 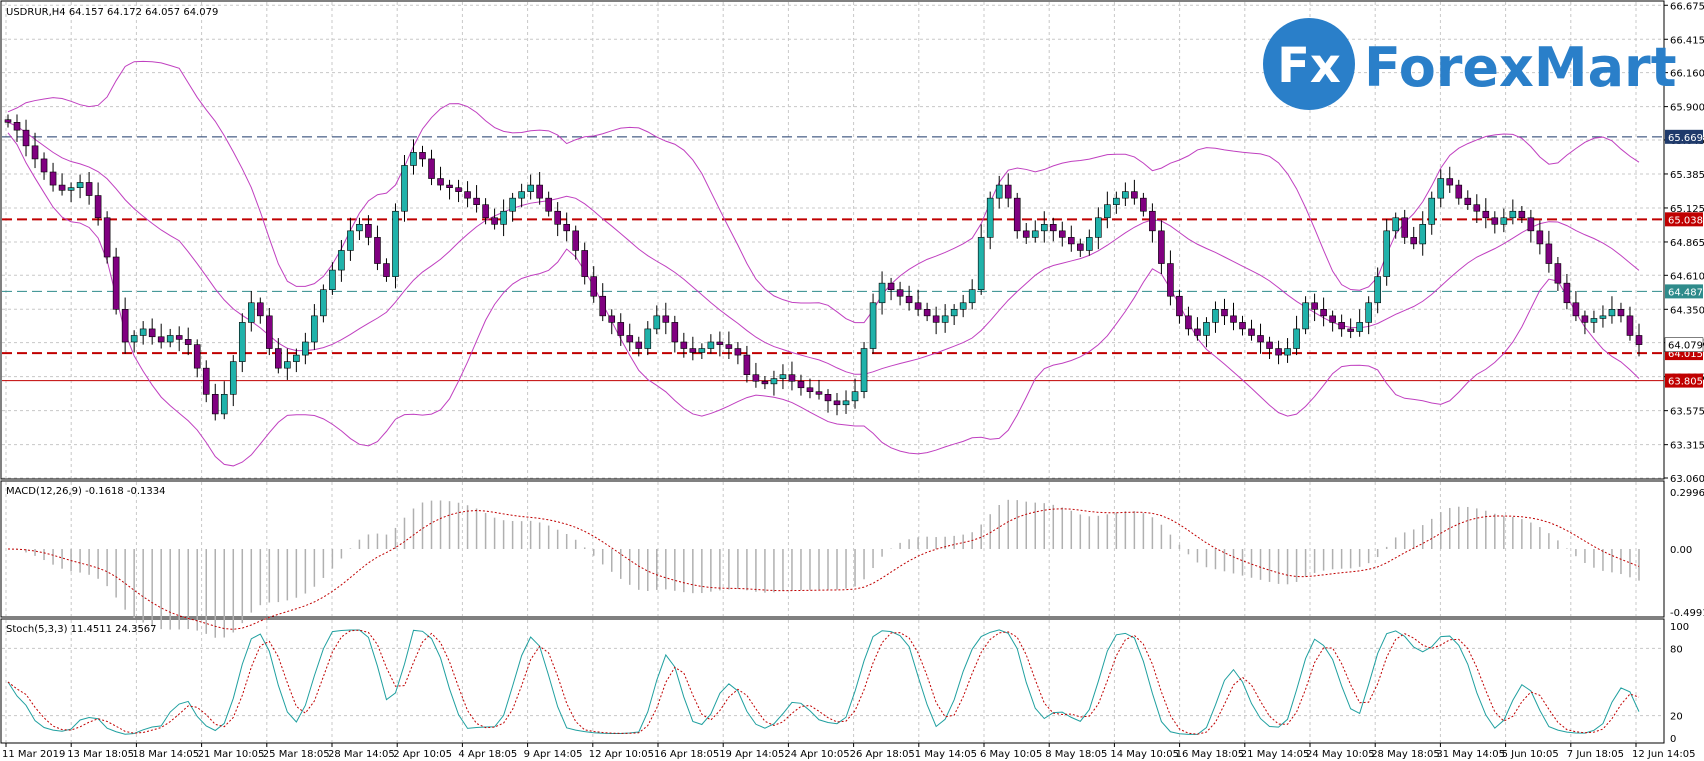 What do you see at coordinates (1405, 754) in the screenshot?
I see `time-tick-label: 28 May 18:05` at bounding box center [1405, 754].